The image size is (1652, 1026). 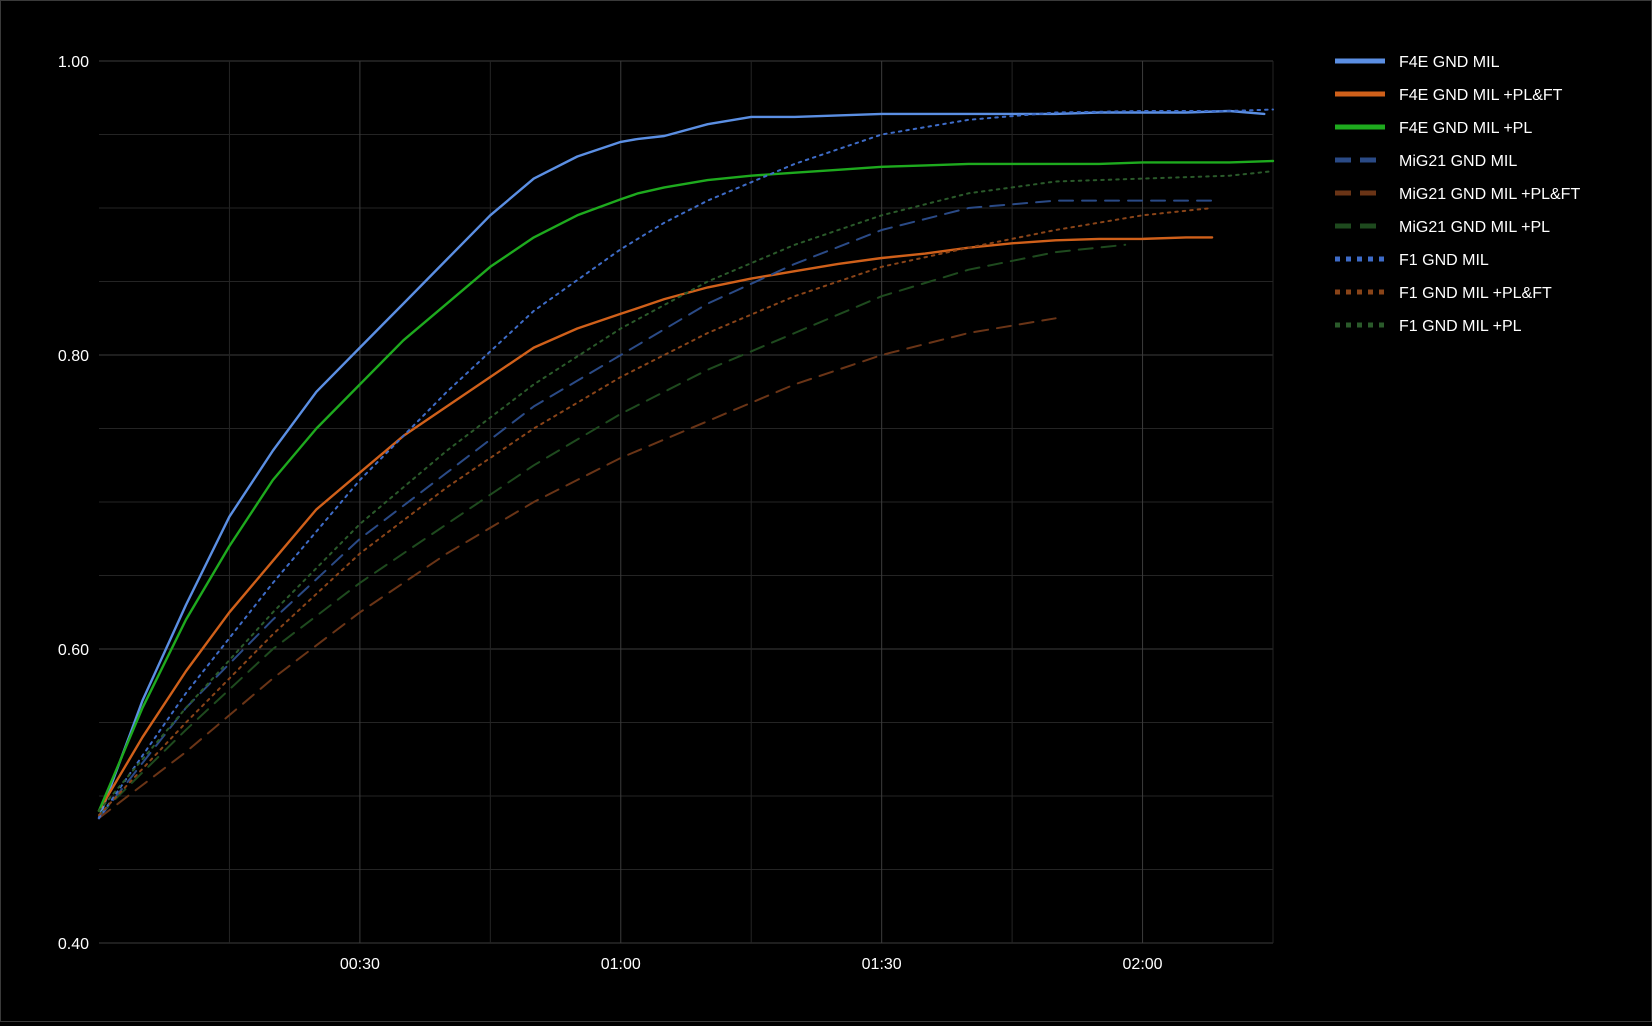 I want to click on legend-item: F4E GND MIL +PL, so click(x=1433, y=128).